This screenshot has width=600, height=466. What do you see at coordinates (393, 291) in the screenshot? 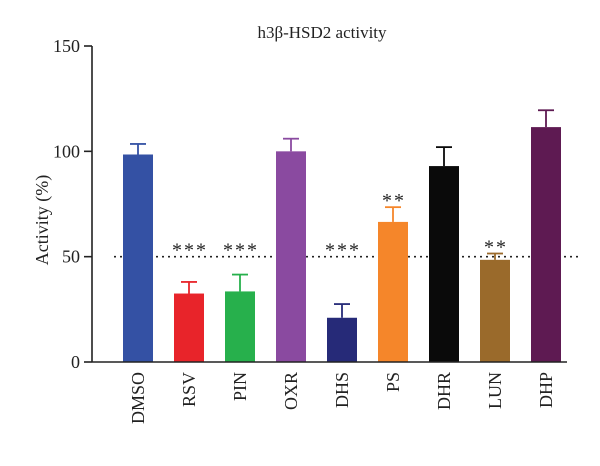
I see `bar-ps` at bounding box center [393, 291].